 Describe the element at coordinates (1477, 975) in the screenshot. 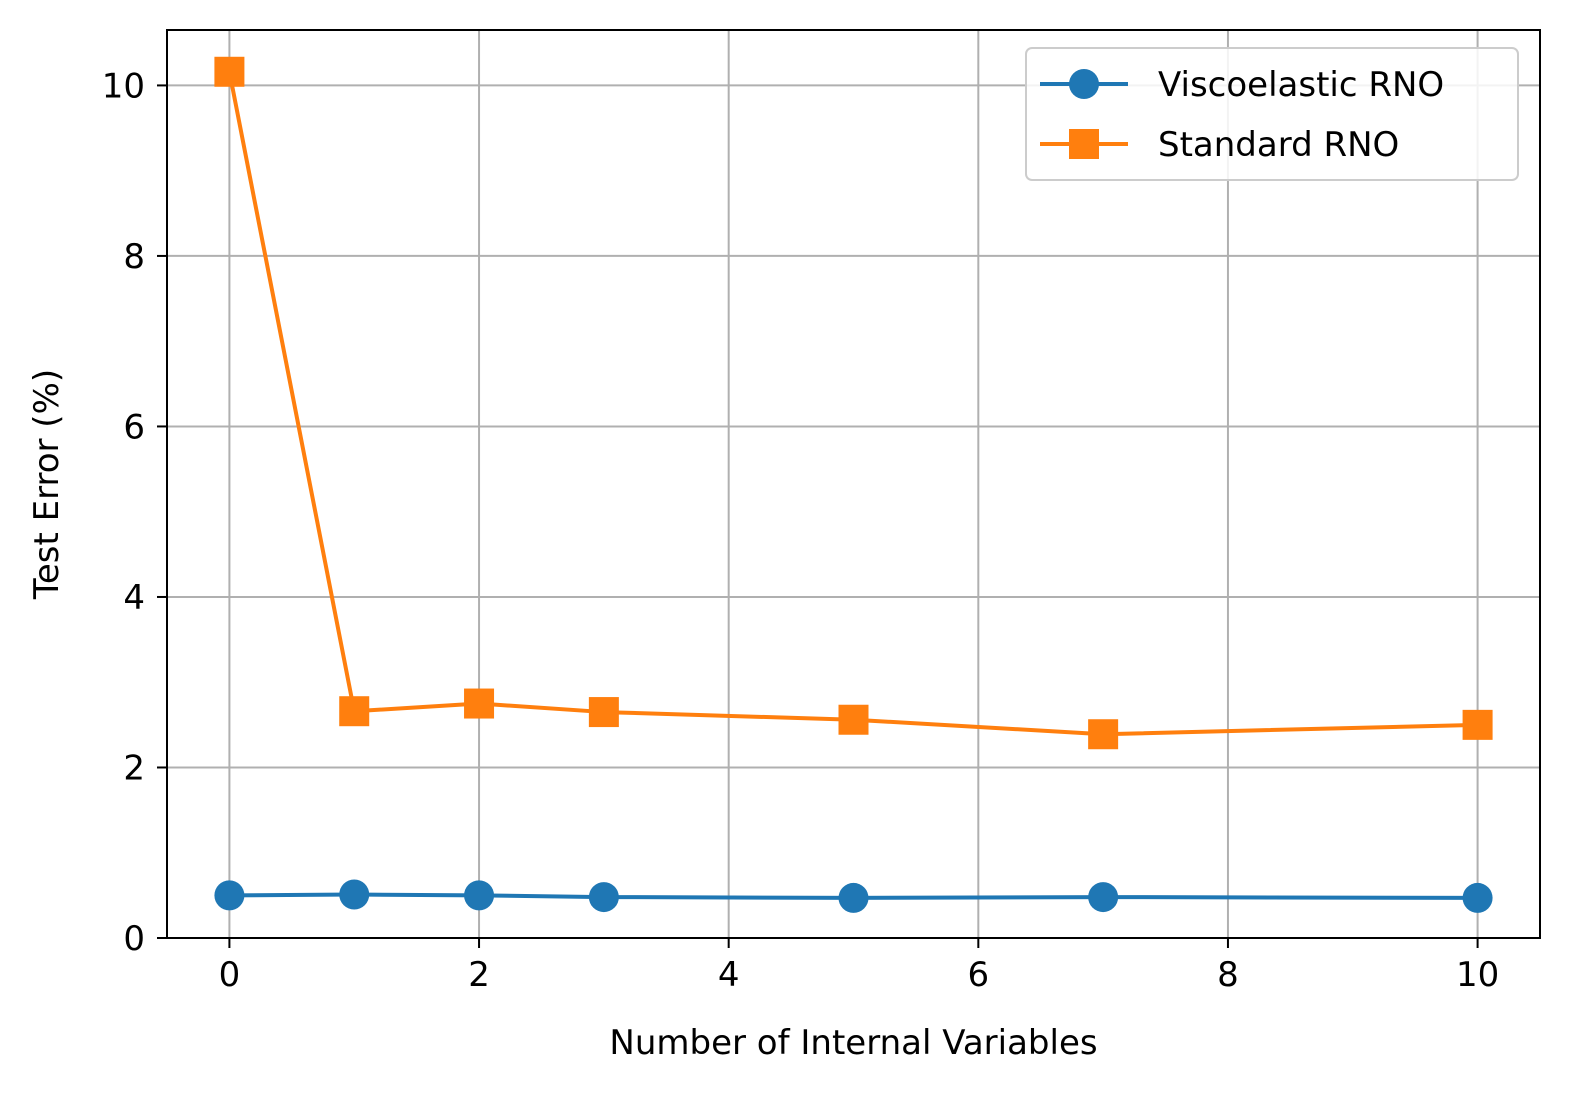

I see `x-tick-label: 10` at that location.